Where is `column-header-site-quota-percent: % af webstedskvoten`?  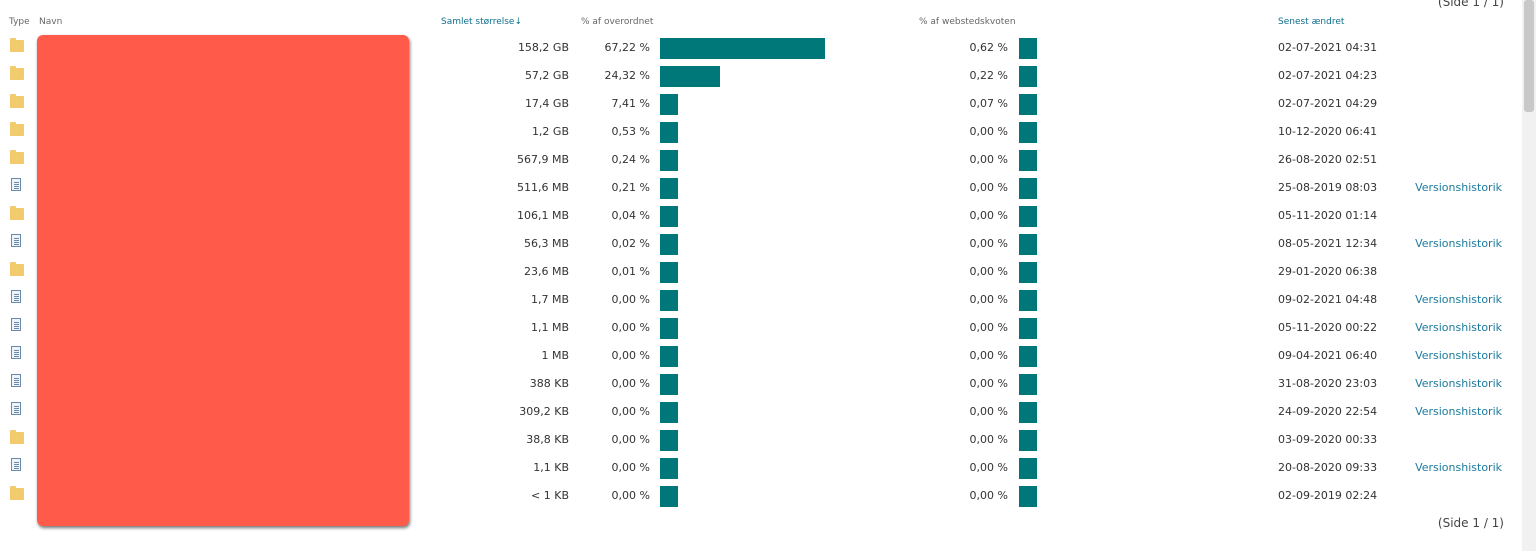 column-header-site-quota-percent: % af webstedskvoten is located at coordinates (967, 22).